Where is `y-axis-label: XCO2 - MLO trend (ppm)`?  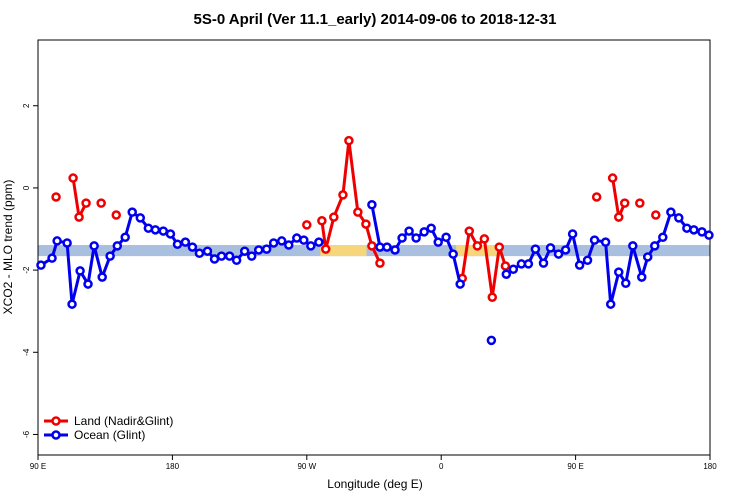 y-axis-label: XCO2 - MLO trend (ppm) is located at coordinates (8, 247).